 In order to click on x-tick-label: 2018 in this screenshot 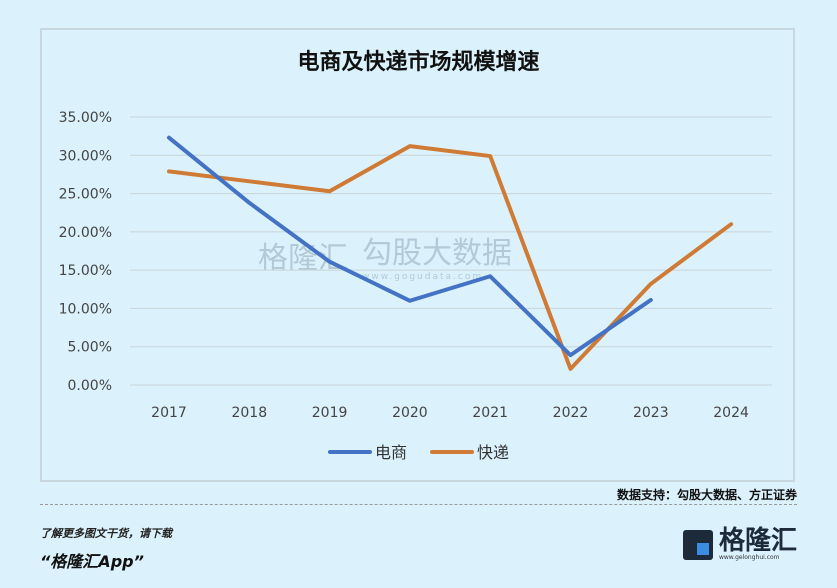, I will do `click(249, 413)`.